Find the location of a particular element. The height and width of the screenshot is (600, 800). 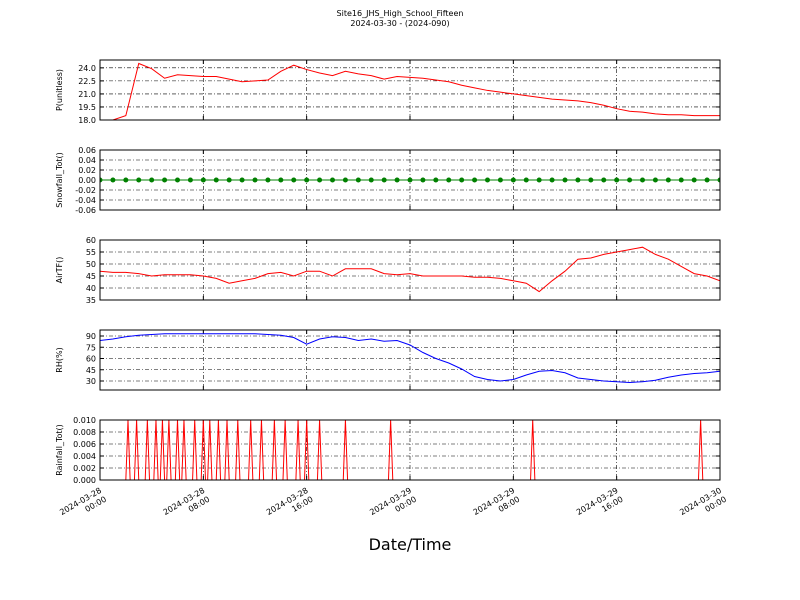

y-tick-label: 0.006 is located at coordinates (84, 444).